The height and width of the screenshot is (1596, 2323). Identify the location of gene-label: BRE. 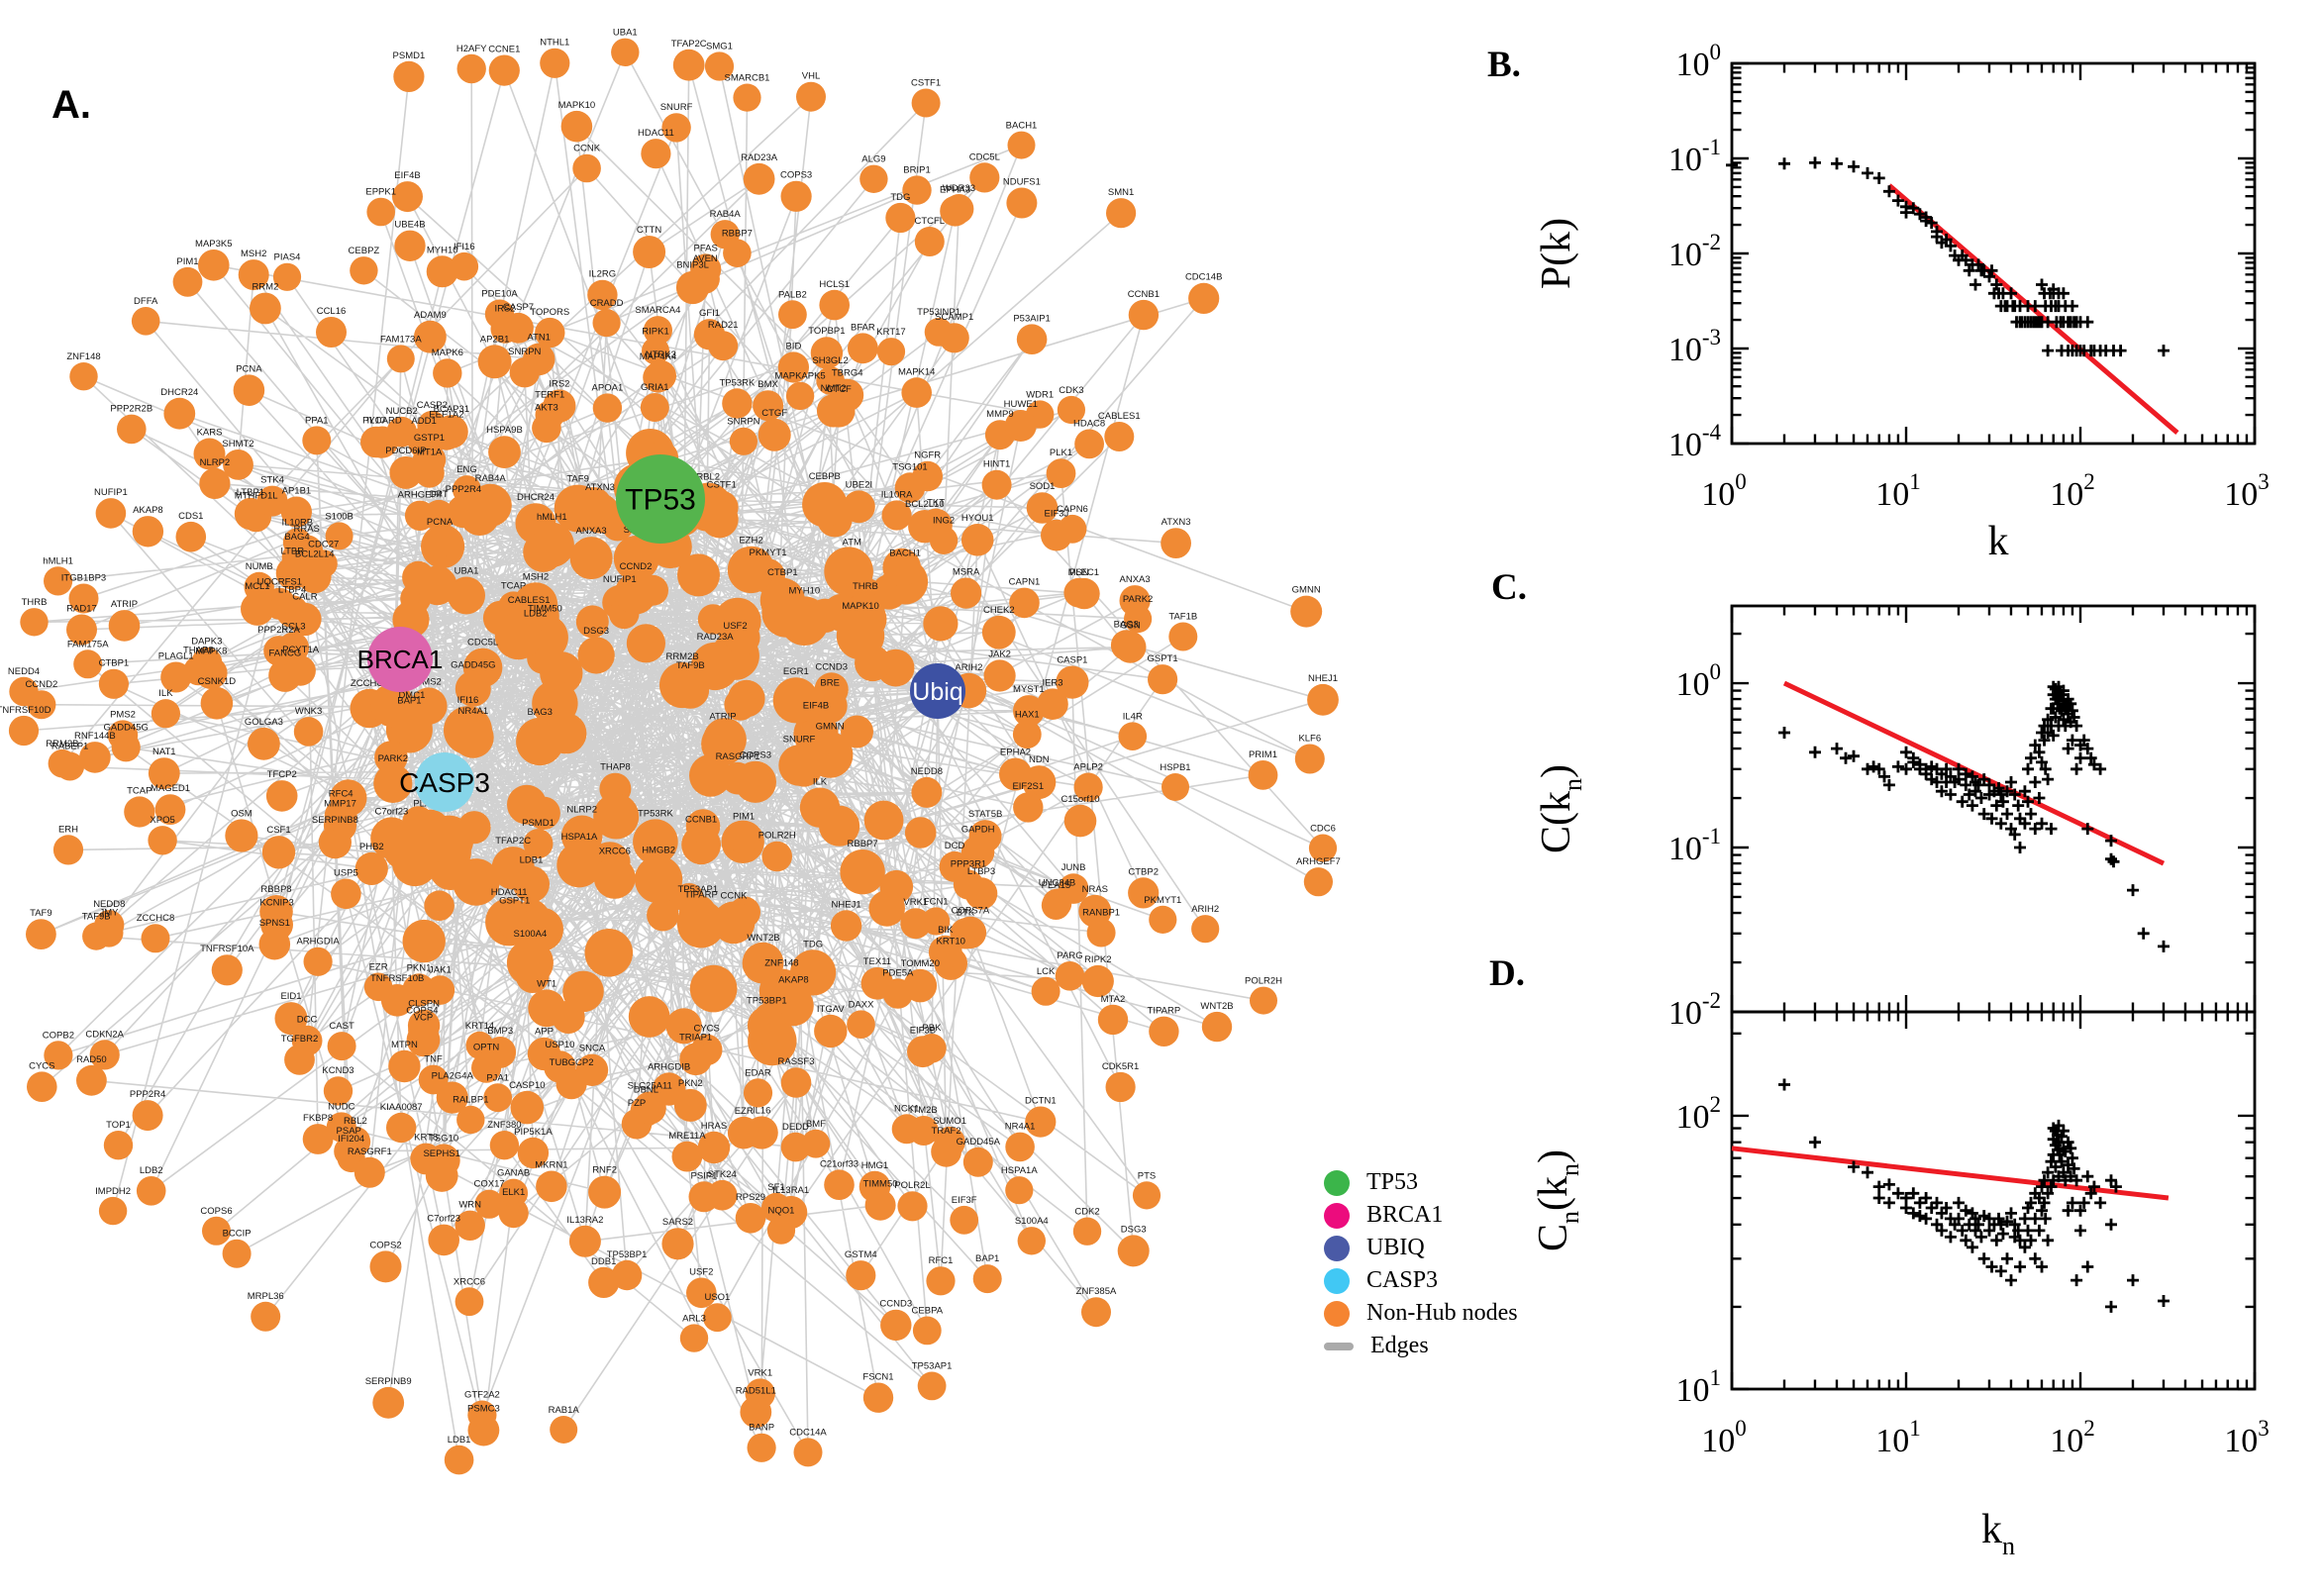
(830, 682).